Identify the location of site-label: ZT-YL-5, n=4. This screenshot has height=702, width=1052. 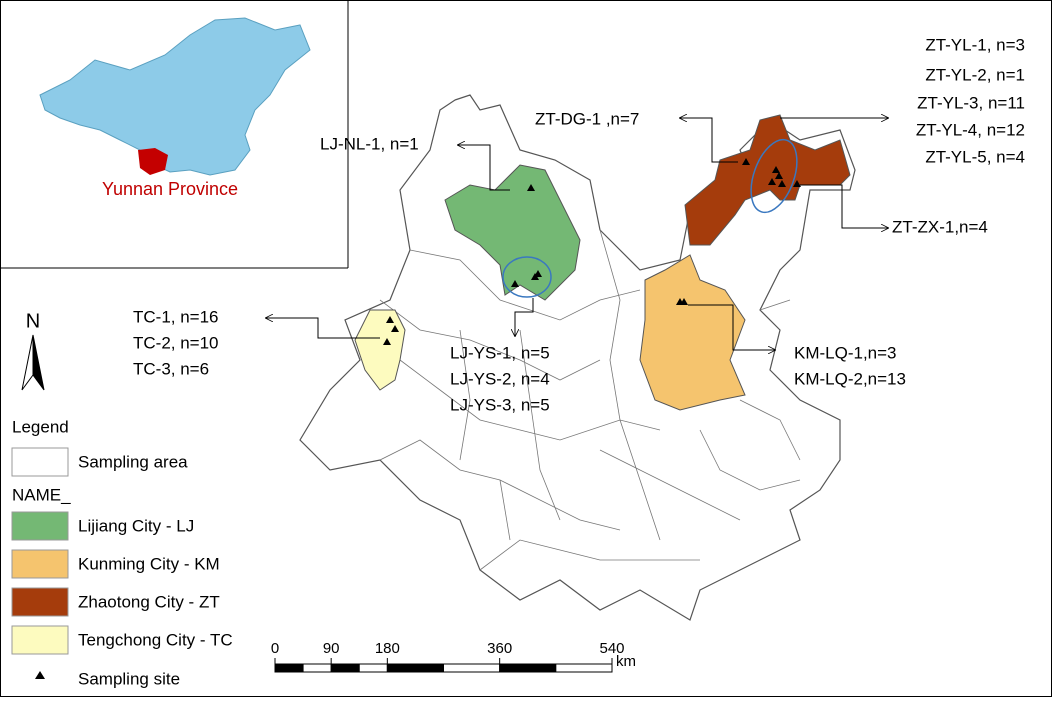
(975, 156).